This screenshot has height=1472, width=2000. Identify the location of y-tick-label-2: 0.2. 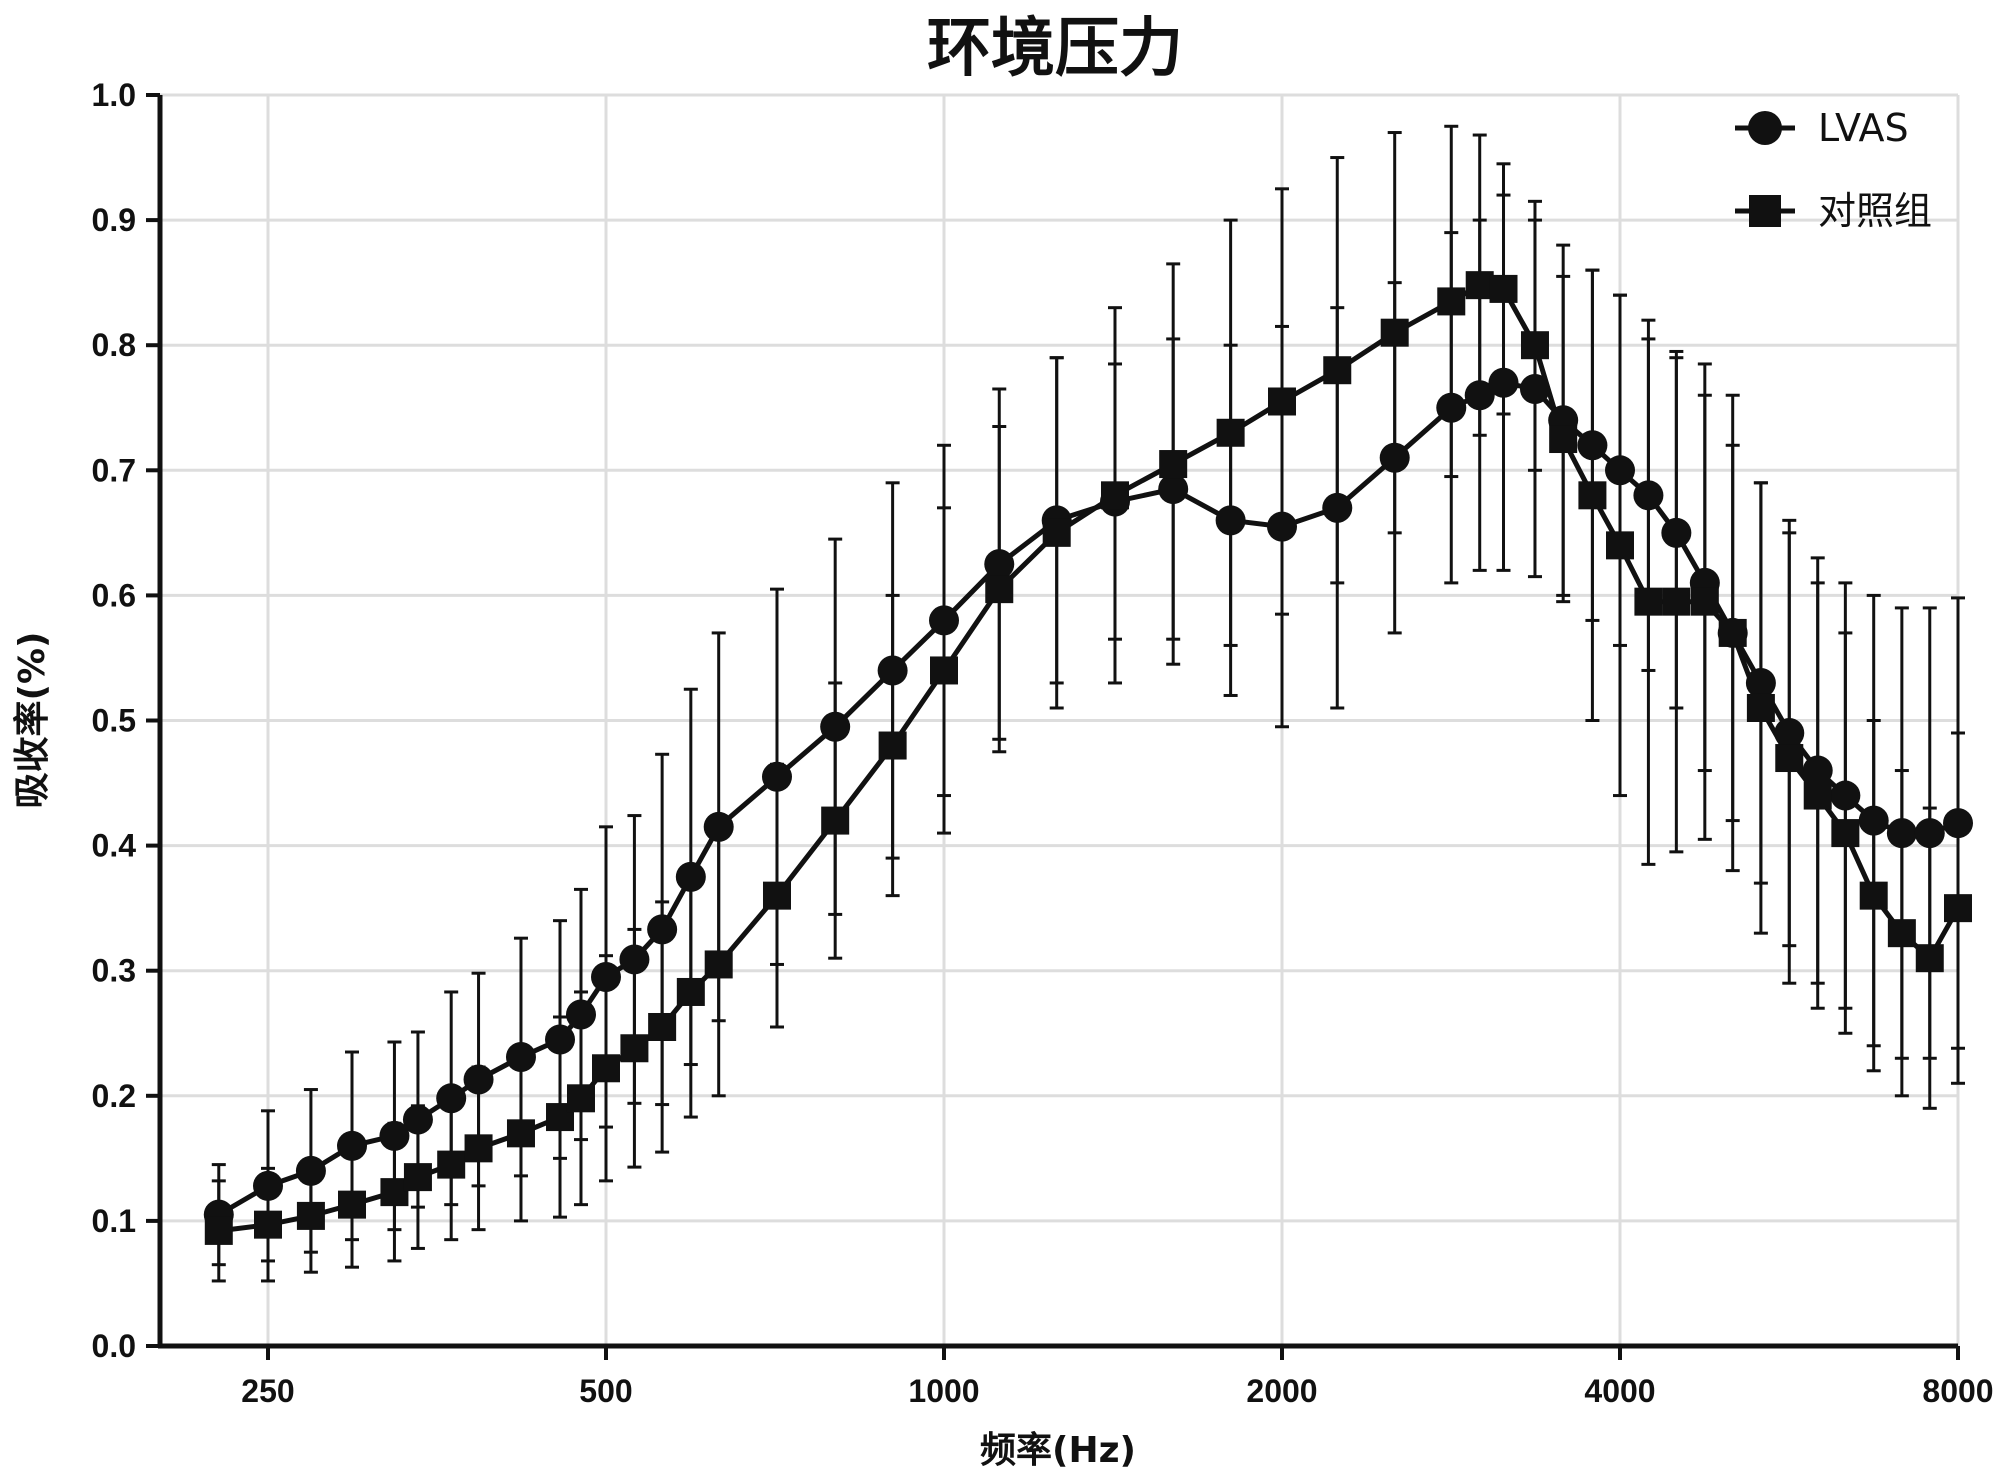
(114, 1096).